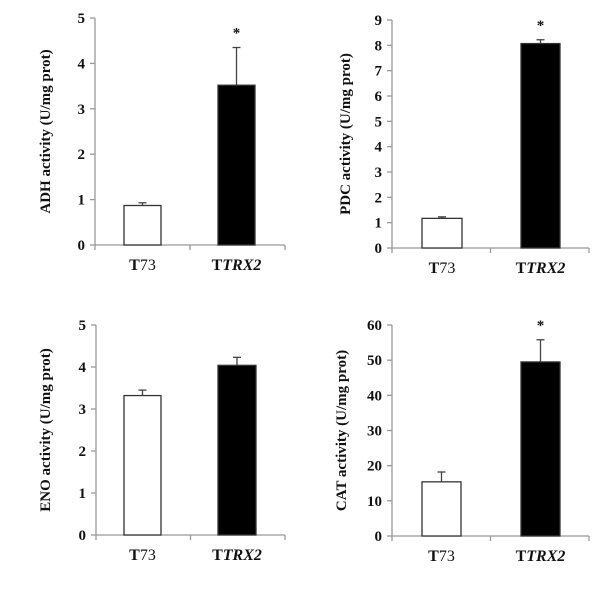 The width and height of the screenshot is (600, 589). I want to click on y-tick-label: 9, so click(379, 21).